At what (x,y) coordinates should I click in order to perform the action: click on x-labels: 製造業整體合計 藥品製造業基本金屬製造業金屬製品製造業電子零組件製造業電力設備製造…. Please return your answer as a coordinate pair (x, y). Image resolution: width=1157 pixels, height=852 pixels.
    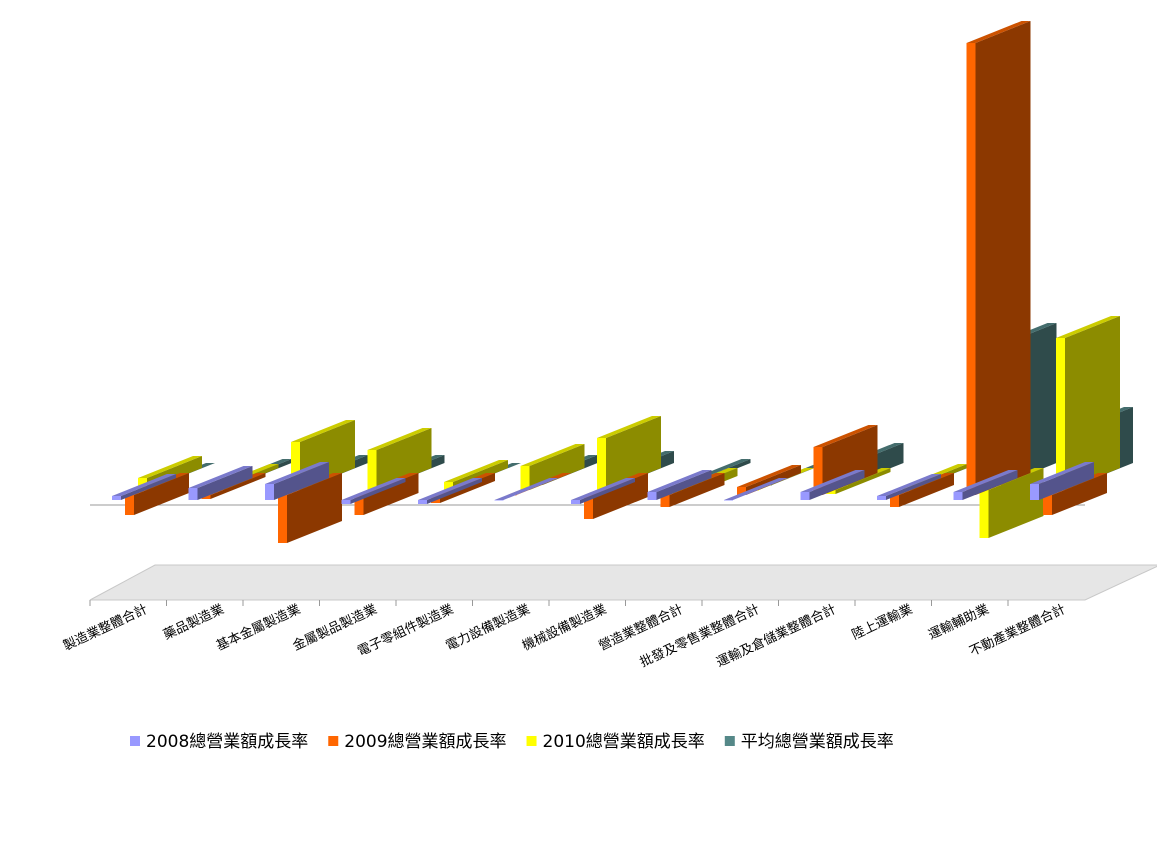
    Looking at the image, I should click on (564, 635).